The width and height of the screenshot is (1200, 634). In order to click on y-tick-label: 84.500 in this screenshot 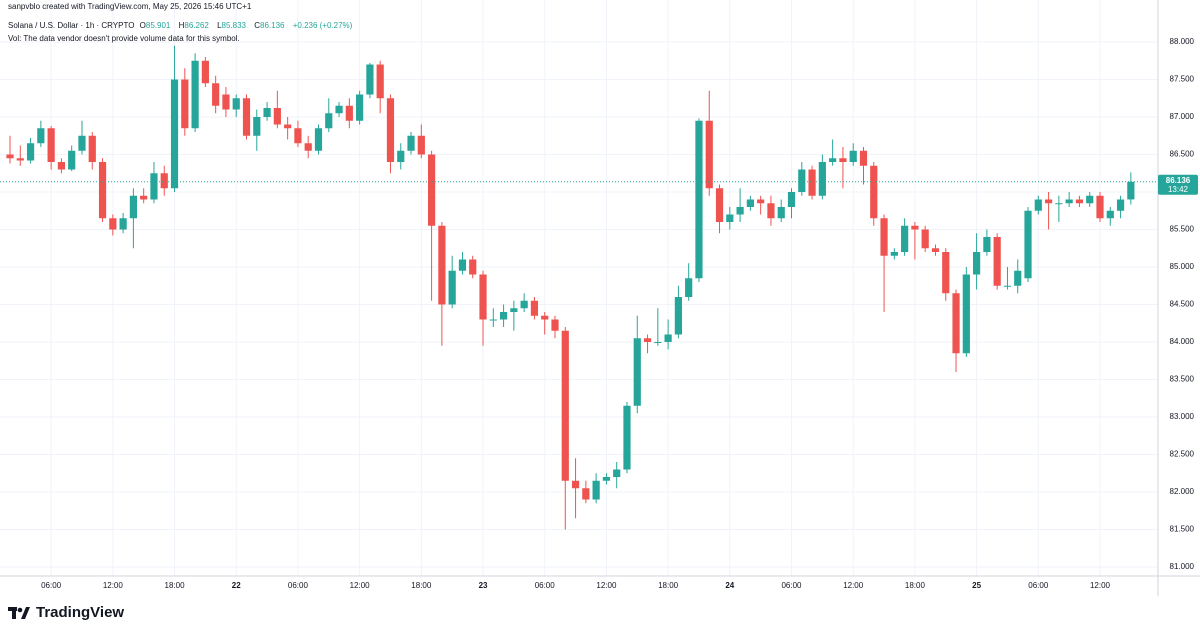, I will do `click(1182, 304)`.